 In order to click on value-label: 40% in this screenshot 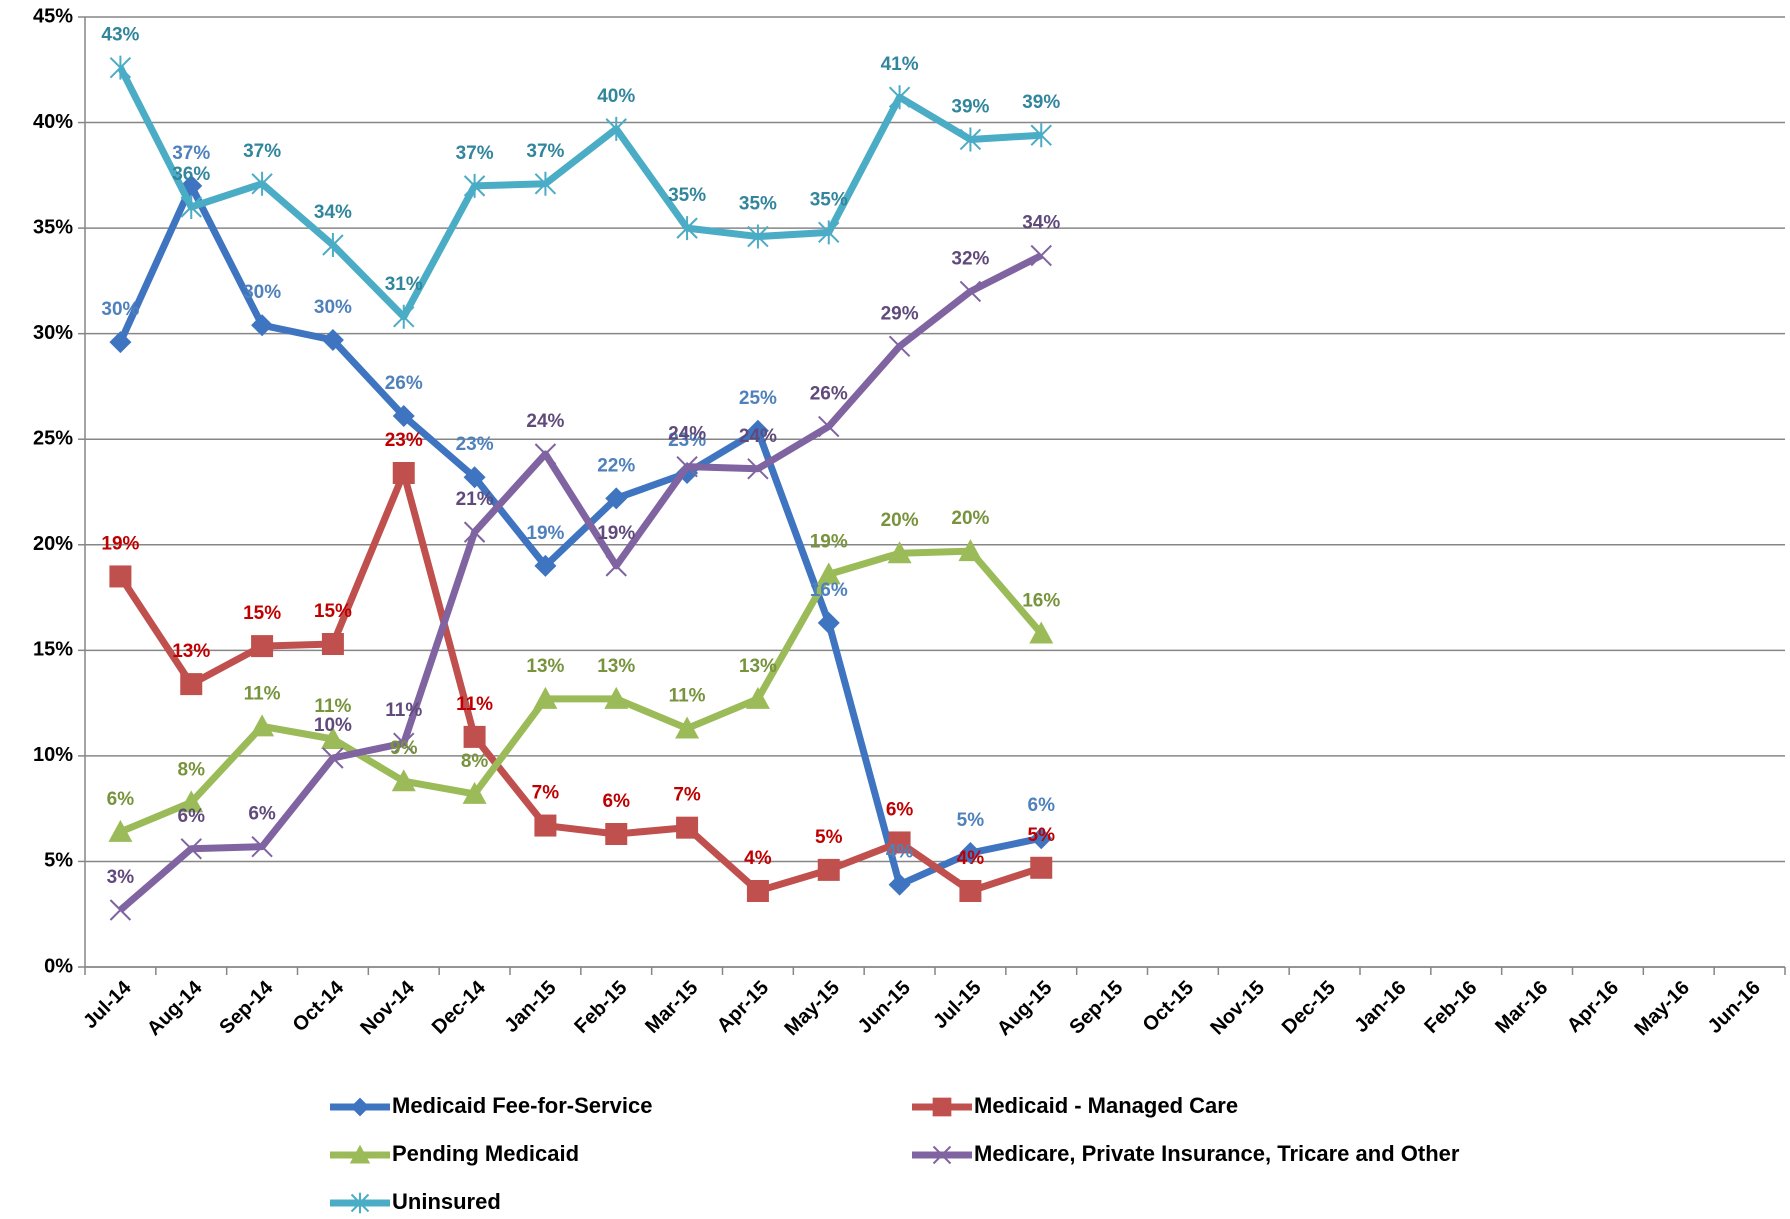, I will do `click(616, 96)`.